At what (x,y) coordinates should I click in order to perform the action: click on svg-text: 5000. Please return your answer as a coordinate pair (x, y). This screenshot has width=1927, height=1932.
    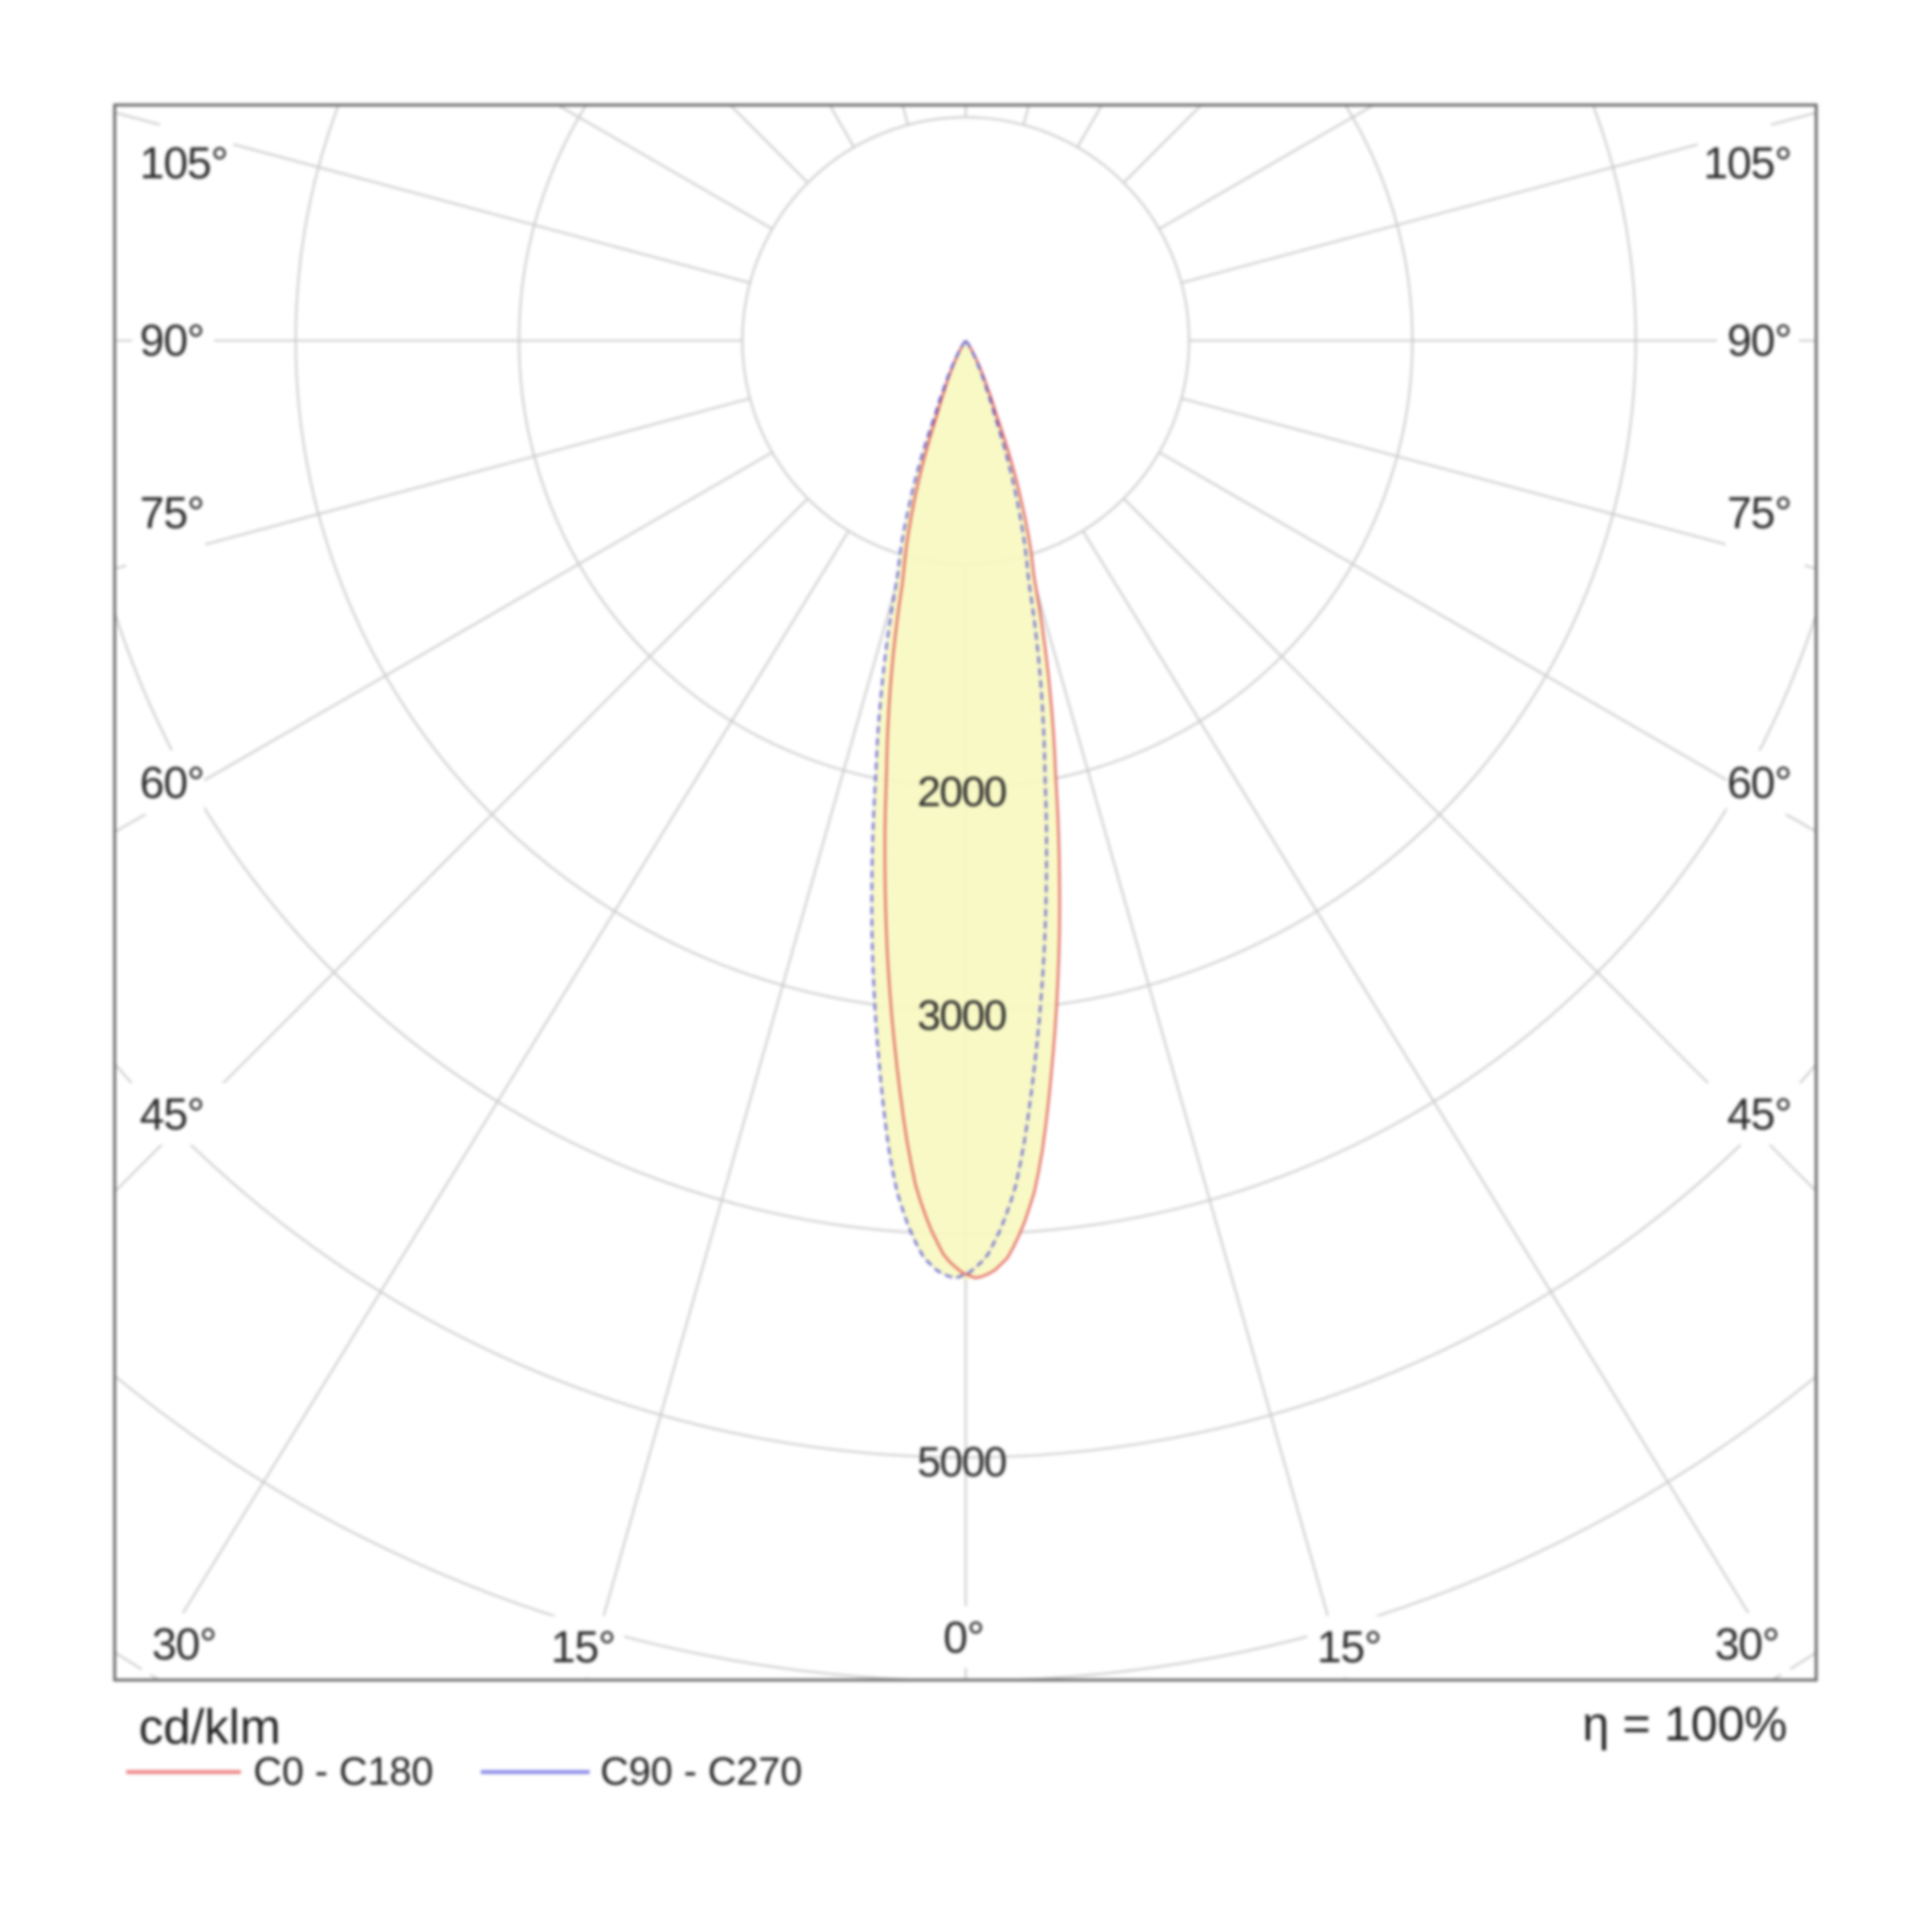
    Looking at the image, I should click on (961, 1462).